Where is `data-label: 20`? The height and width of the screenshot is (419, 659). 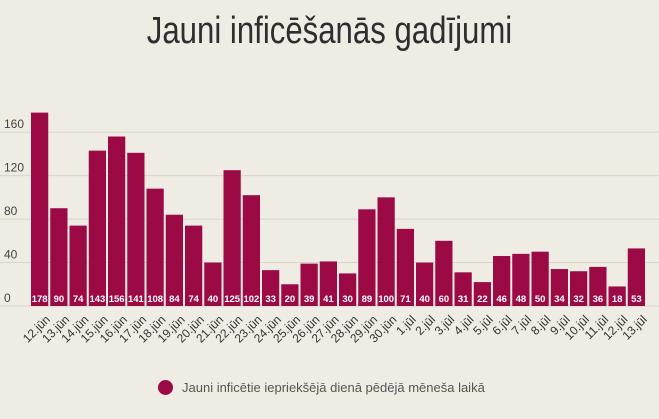
data-label: 20 is located at coordinates (290, 299).